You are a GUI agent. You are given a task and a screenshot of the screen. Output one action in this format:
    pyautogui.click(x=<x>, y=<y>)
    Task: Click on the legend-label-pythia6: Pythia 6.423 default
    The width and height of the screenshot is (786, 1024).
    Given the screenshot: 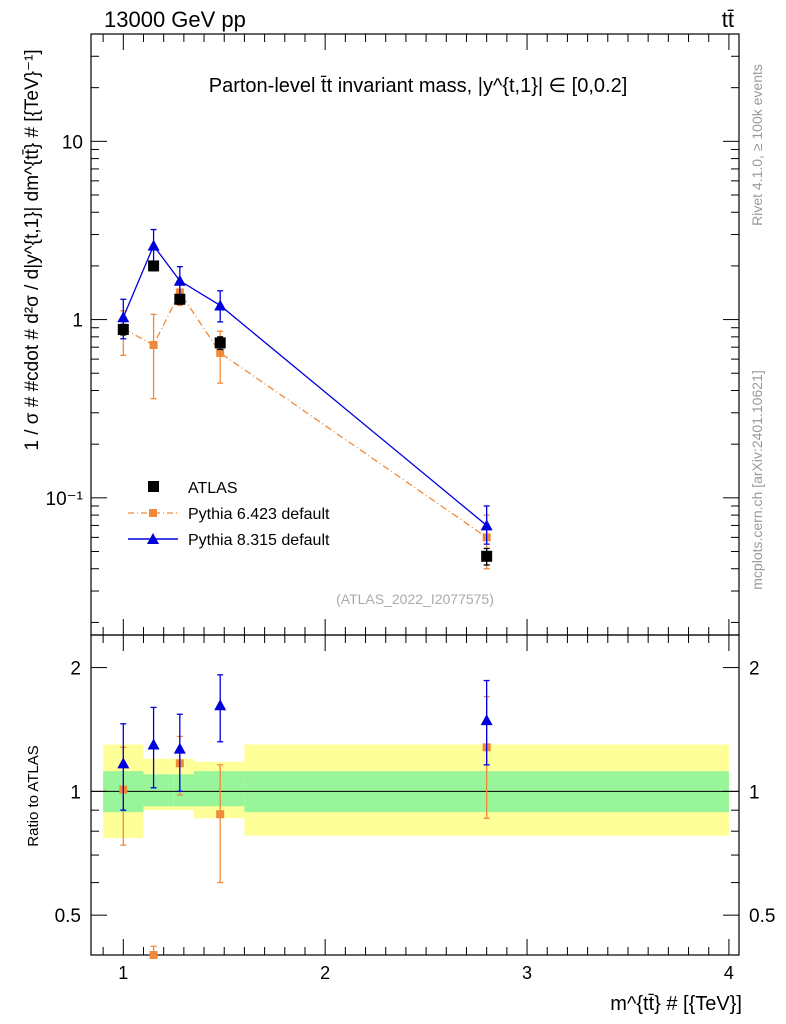 What is the action you would take?
    pyautogui.click(x=259, y=514)
    